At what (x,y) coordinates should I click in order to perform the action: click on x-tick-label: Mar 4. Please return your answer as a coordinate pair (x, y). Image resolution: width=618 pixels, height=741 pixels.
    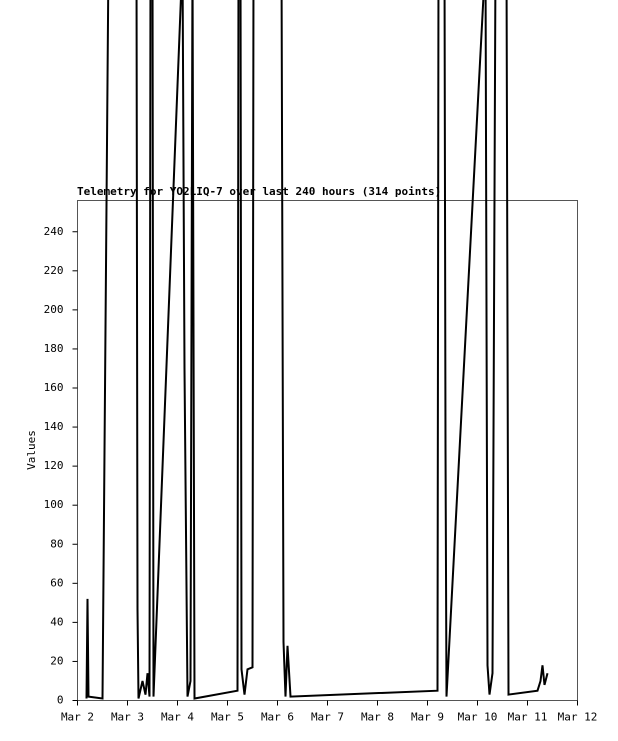
    Looking at the image, I should click on (177, 717).